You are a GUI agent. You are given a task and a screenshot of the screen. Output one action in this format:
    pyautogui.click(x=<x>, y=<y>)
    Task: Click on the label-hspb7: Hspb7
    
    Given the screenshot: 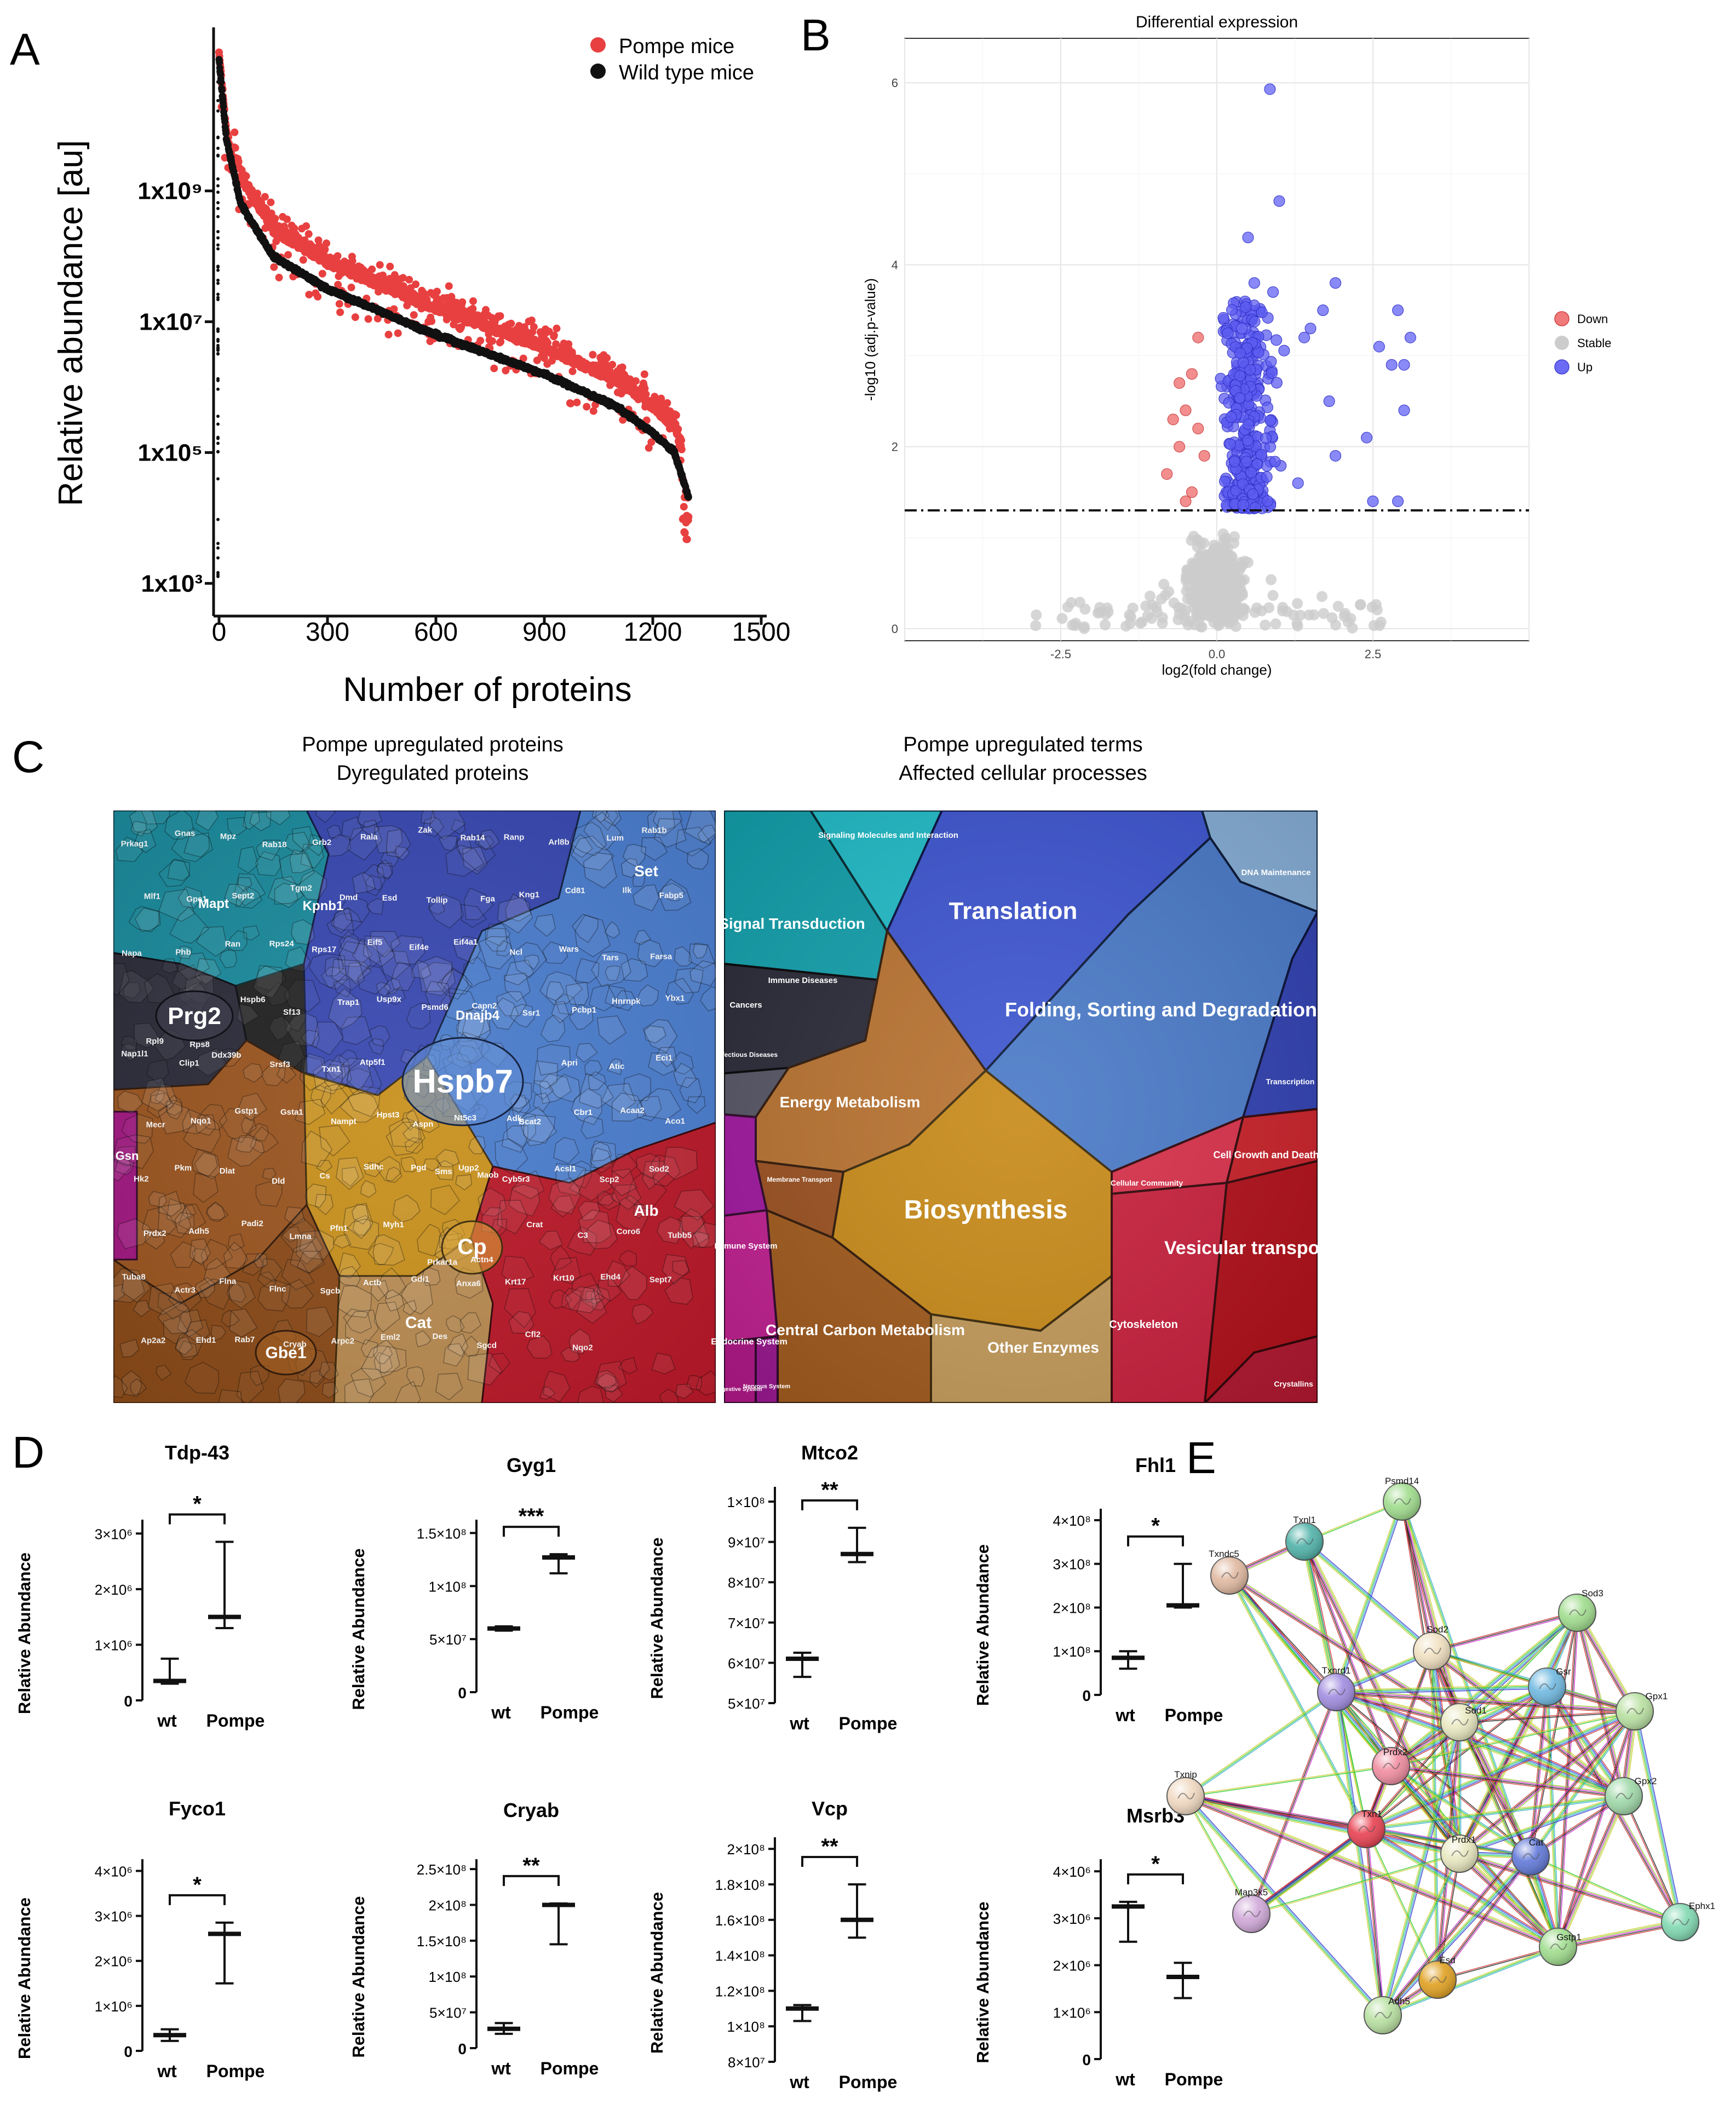 What is the action you would take?
    pyautogui.click(x=462, y=1081)
    